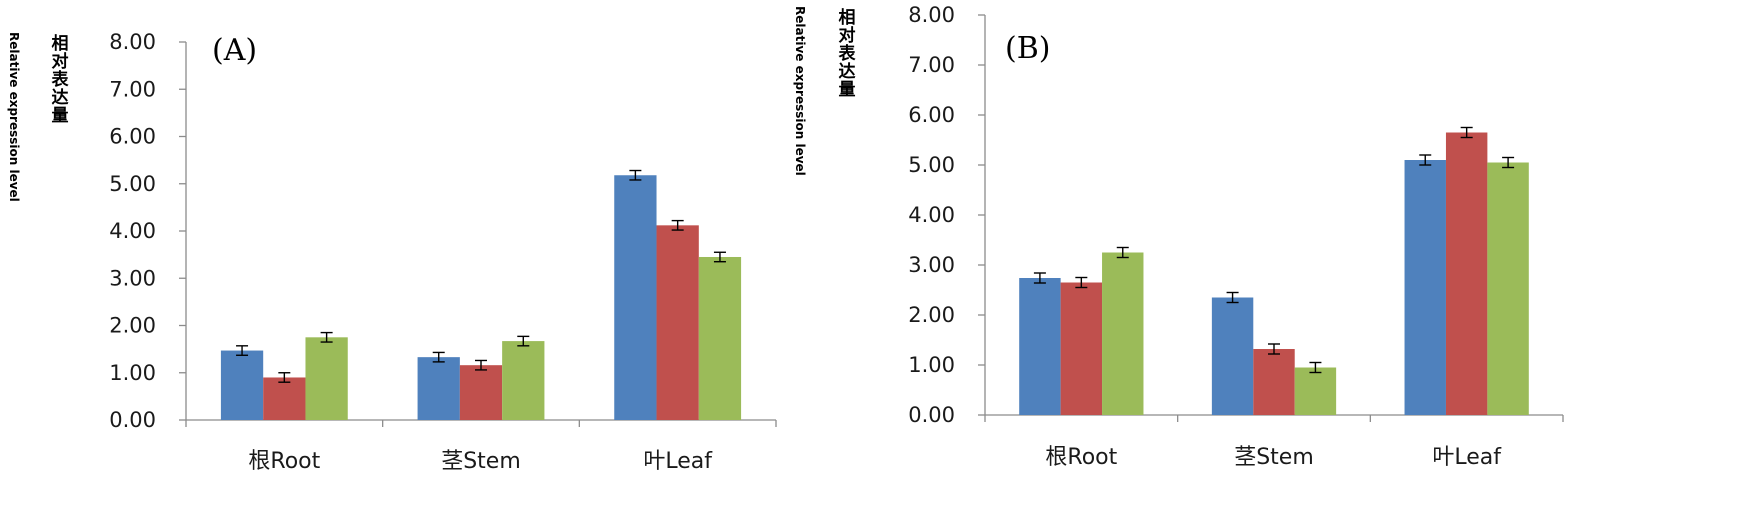  I want to click on panel-label: (B), so click(1027, 48).